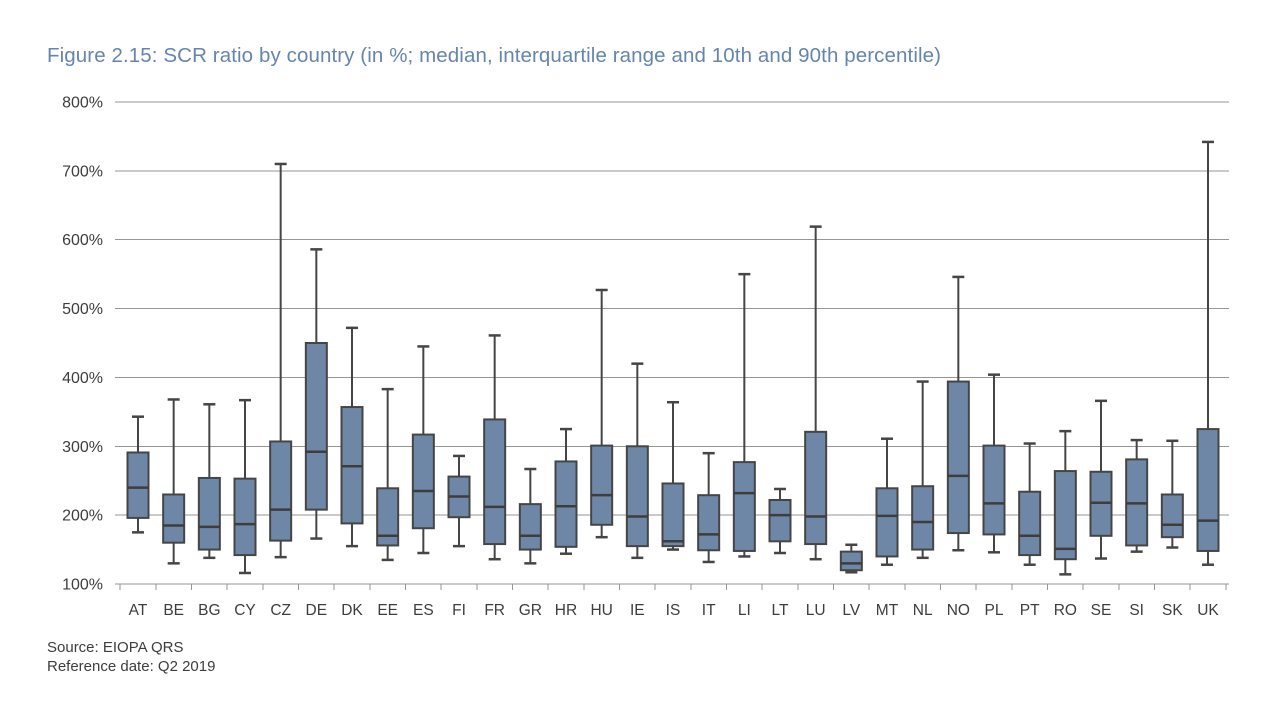  I want to click on box-plot-BG, so click(209, 481).